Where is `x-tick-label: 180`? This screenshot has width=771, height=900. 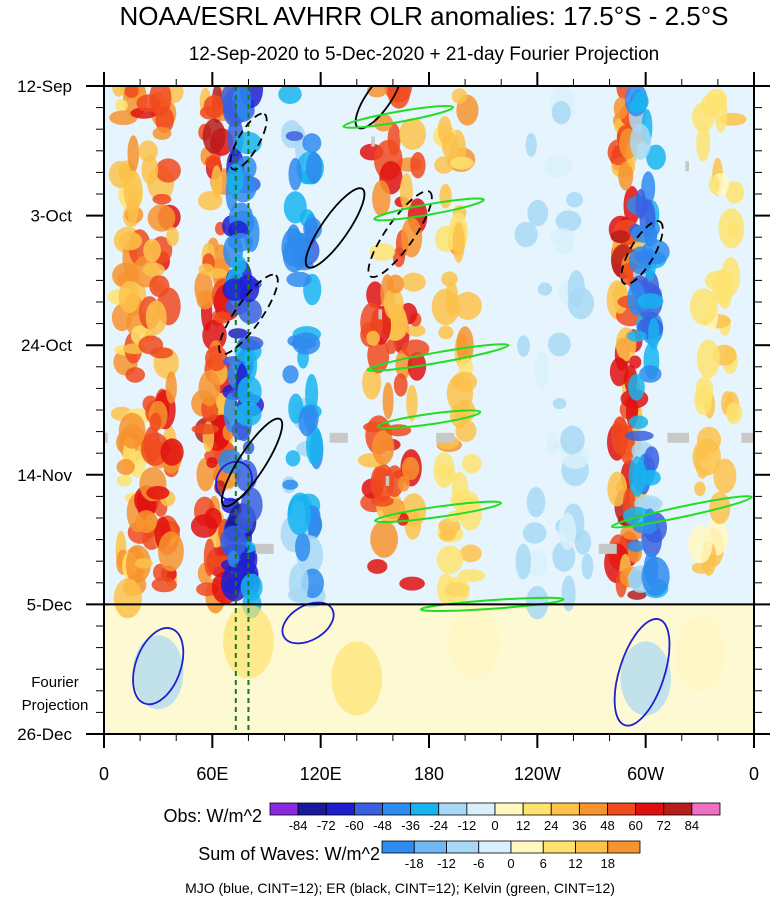
x-tick-label: 180 is located at coordinates (429, 774).